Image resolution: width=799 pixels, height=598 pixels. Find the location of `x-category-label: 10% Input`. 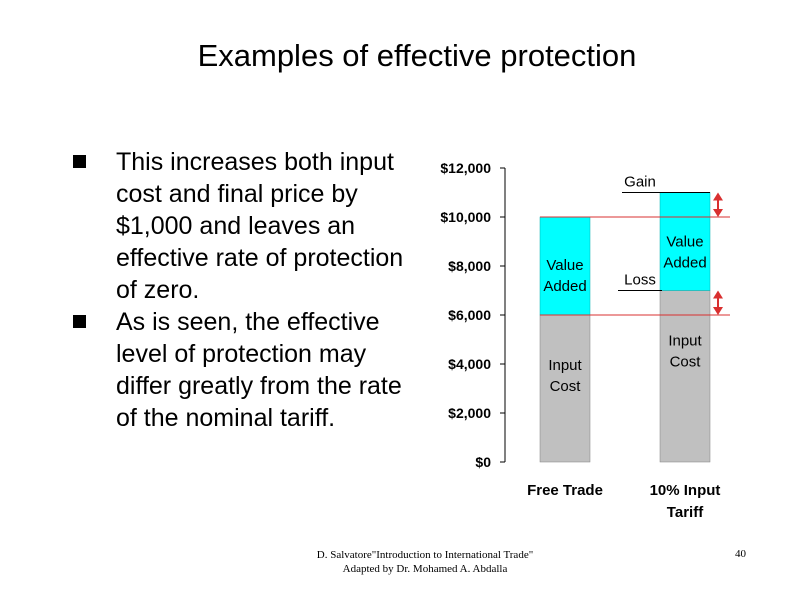

x-category-label: 10% Input is located at coordinates (685, 490).